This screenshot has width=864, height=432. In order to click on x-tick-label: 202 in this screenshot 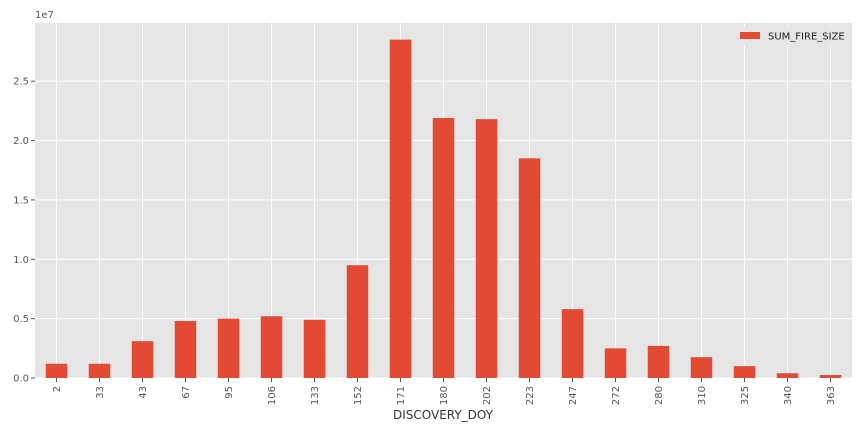, I will do `click(487, 395)`.